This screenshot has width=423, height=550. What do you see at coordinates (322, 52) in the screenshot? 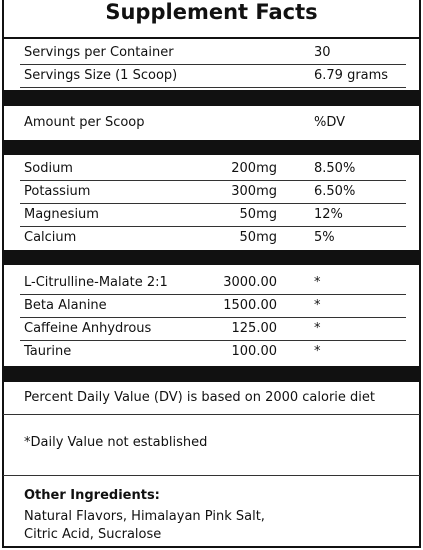
I see `serving-value: 30` at bounding box center [322, 52].